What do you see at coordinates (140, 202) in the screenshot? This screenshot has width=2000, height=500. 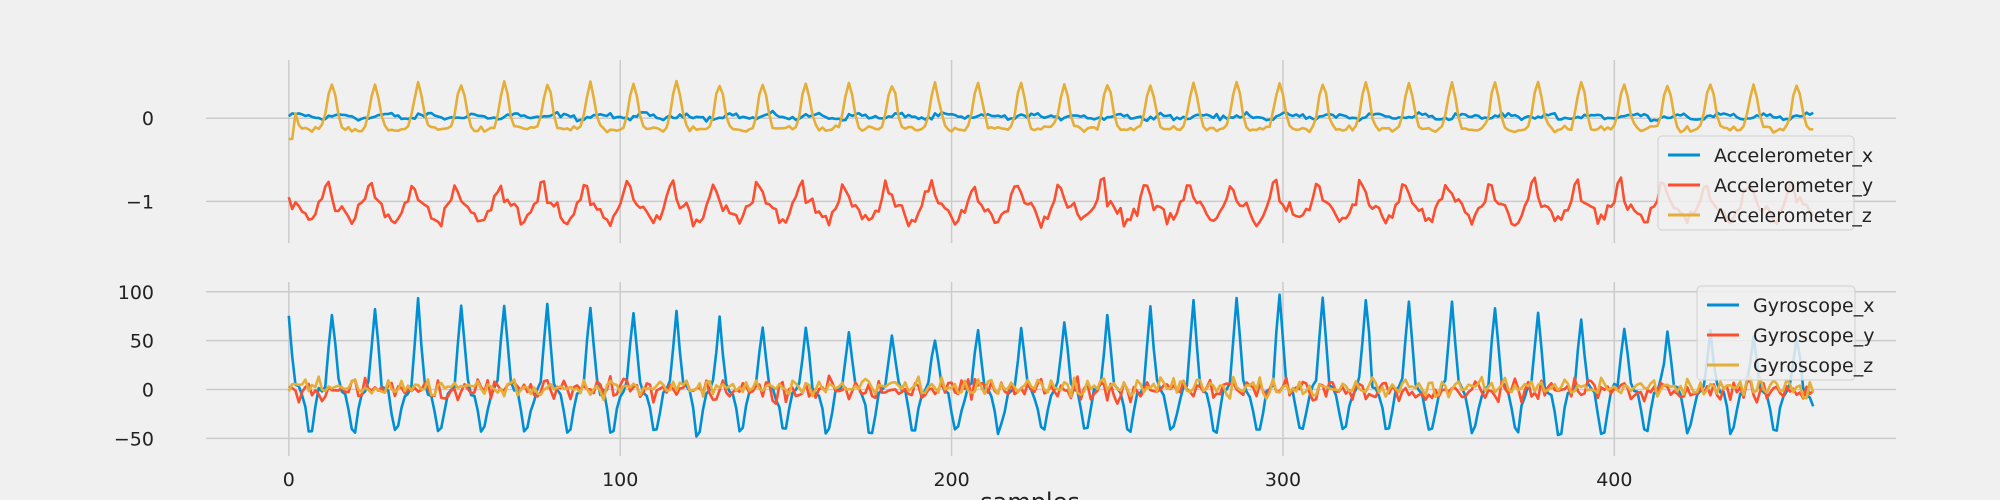 I see `y-tick-label: −1` at bounding box center [140, 202].